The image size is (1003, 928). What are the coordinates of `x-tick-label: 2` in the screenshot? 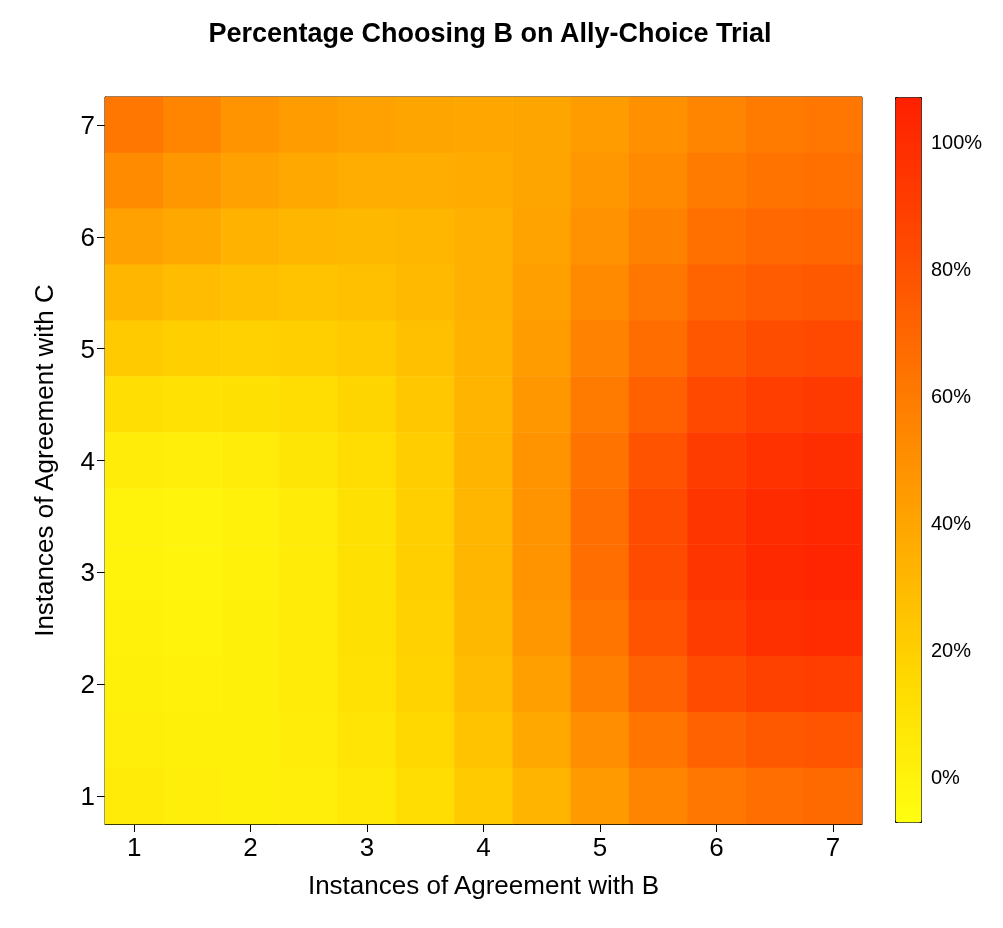 It's located at (250, 847).